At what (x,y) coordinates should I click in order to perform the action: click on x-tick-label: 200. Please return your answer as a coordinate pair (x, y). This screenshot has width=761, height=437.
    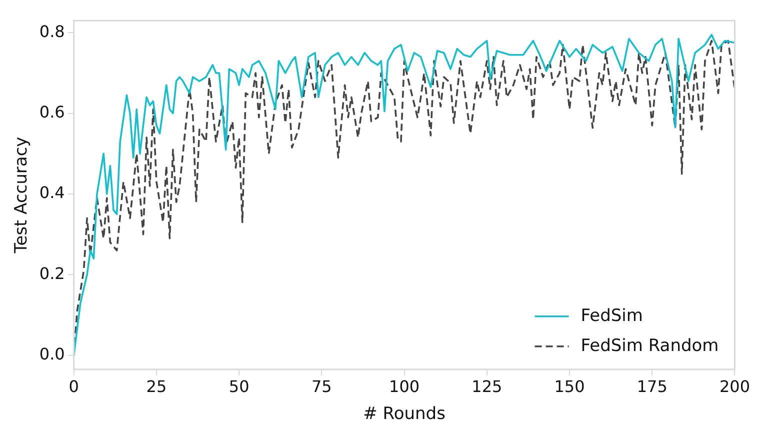
    Looking at the image, I should click on (734, 386).